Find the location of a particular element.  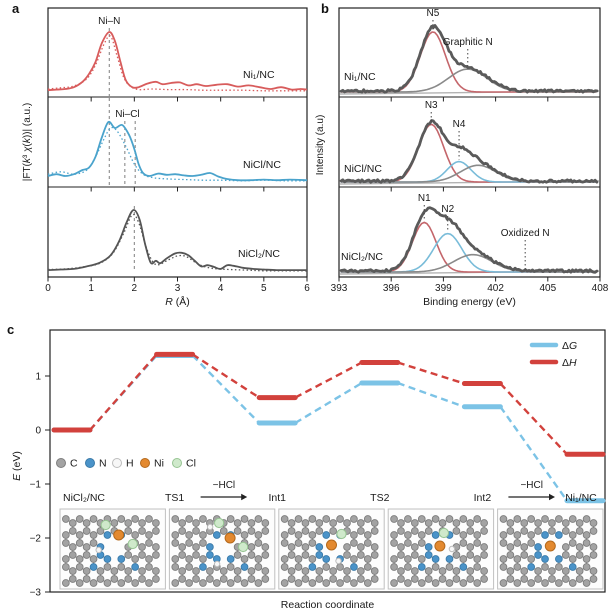

stage-label: NiCl₂/NC is located at coordinates (84, 498).